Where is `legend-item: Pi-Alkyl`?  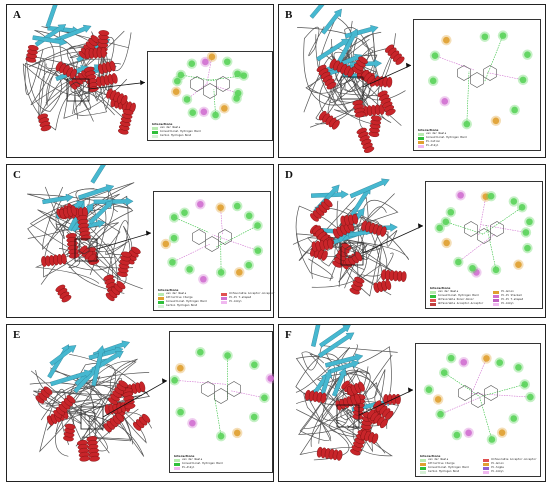 legend-item: Pi-Alkyl is located at coordinates (442, 146).